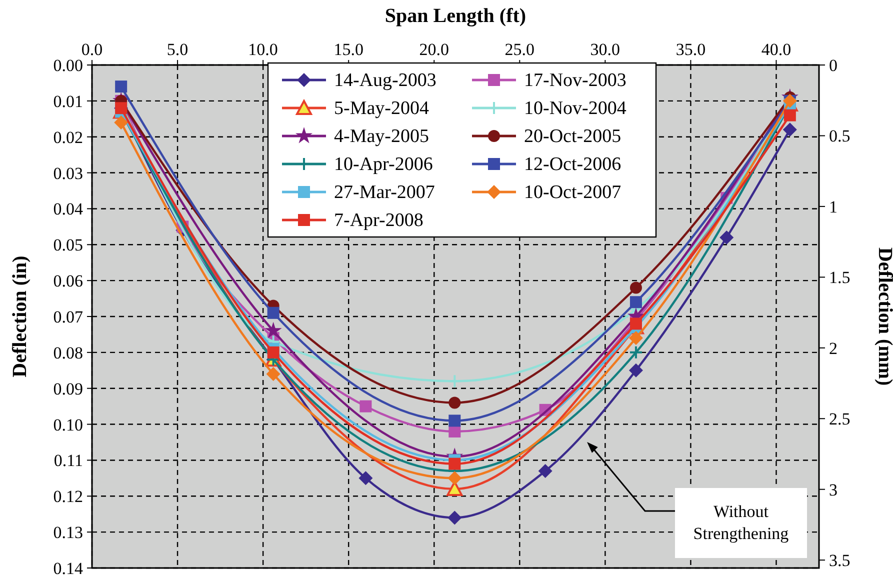  What do you see at coordinates (839, 278) in the screenshot?
I see `y2-tick-label: 1.5` at bounding box center [839, 278].